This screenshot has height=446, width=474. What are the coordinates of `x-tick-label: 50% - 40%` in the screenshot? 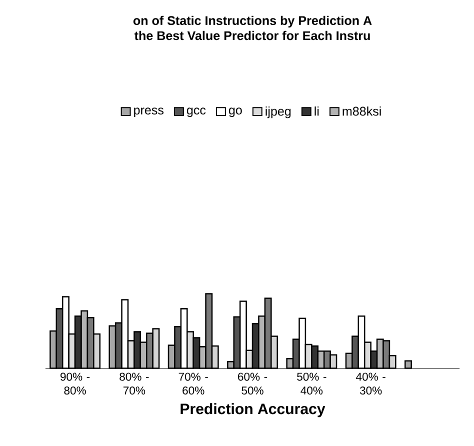 It's located at (311, 383).